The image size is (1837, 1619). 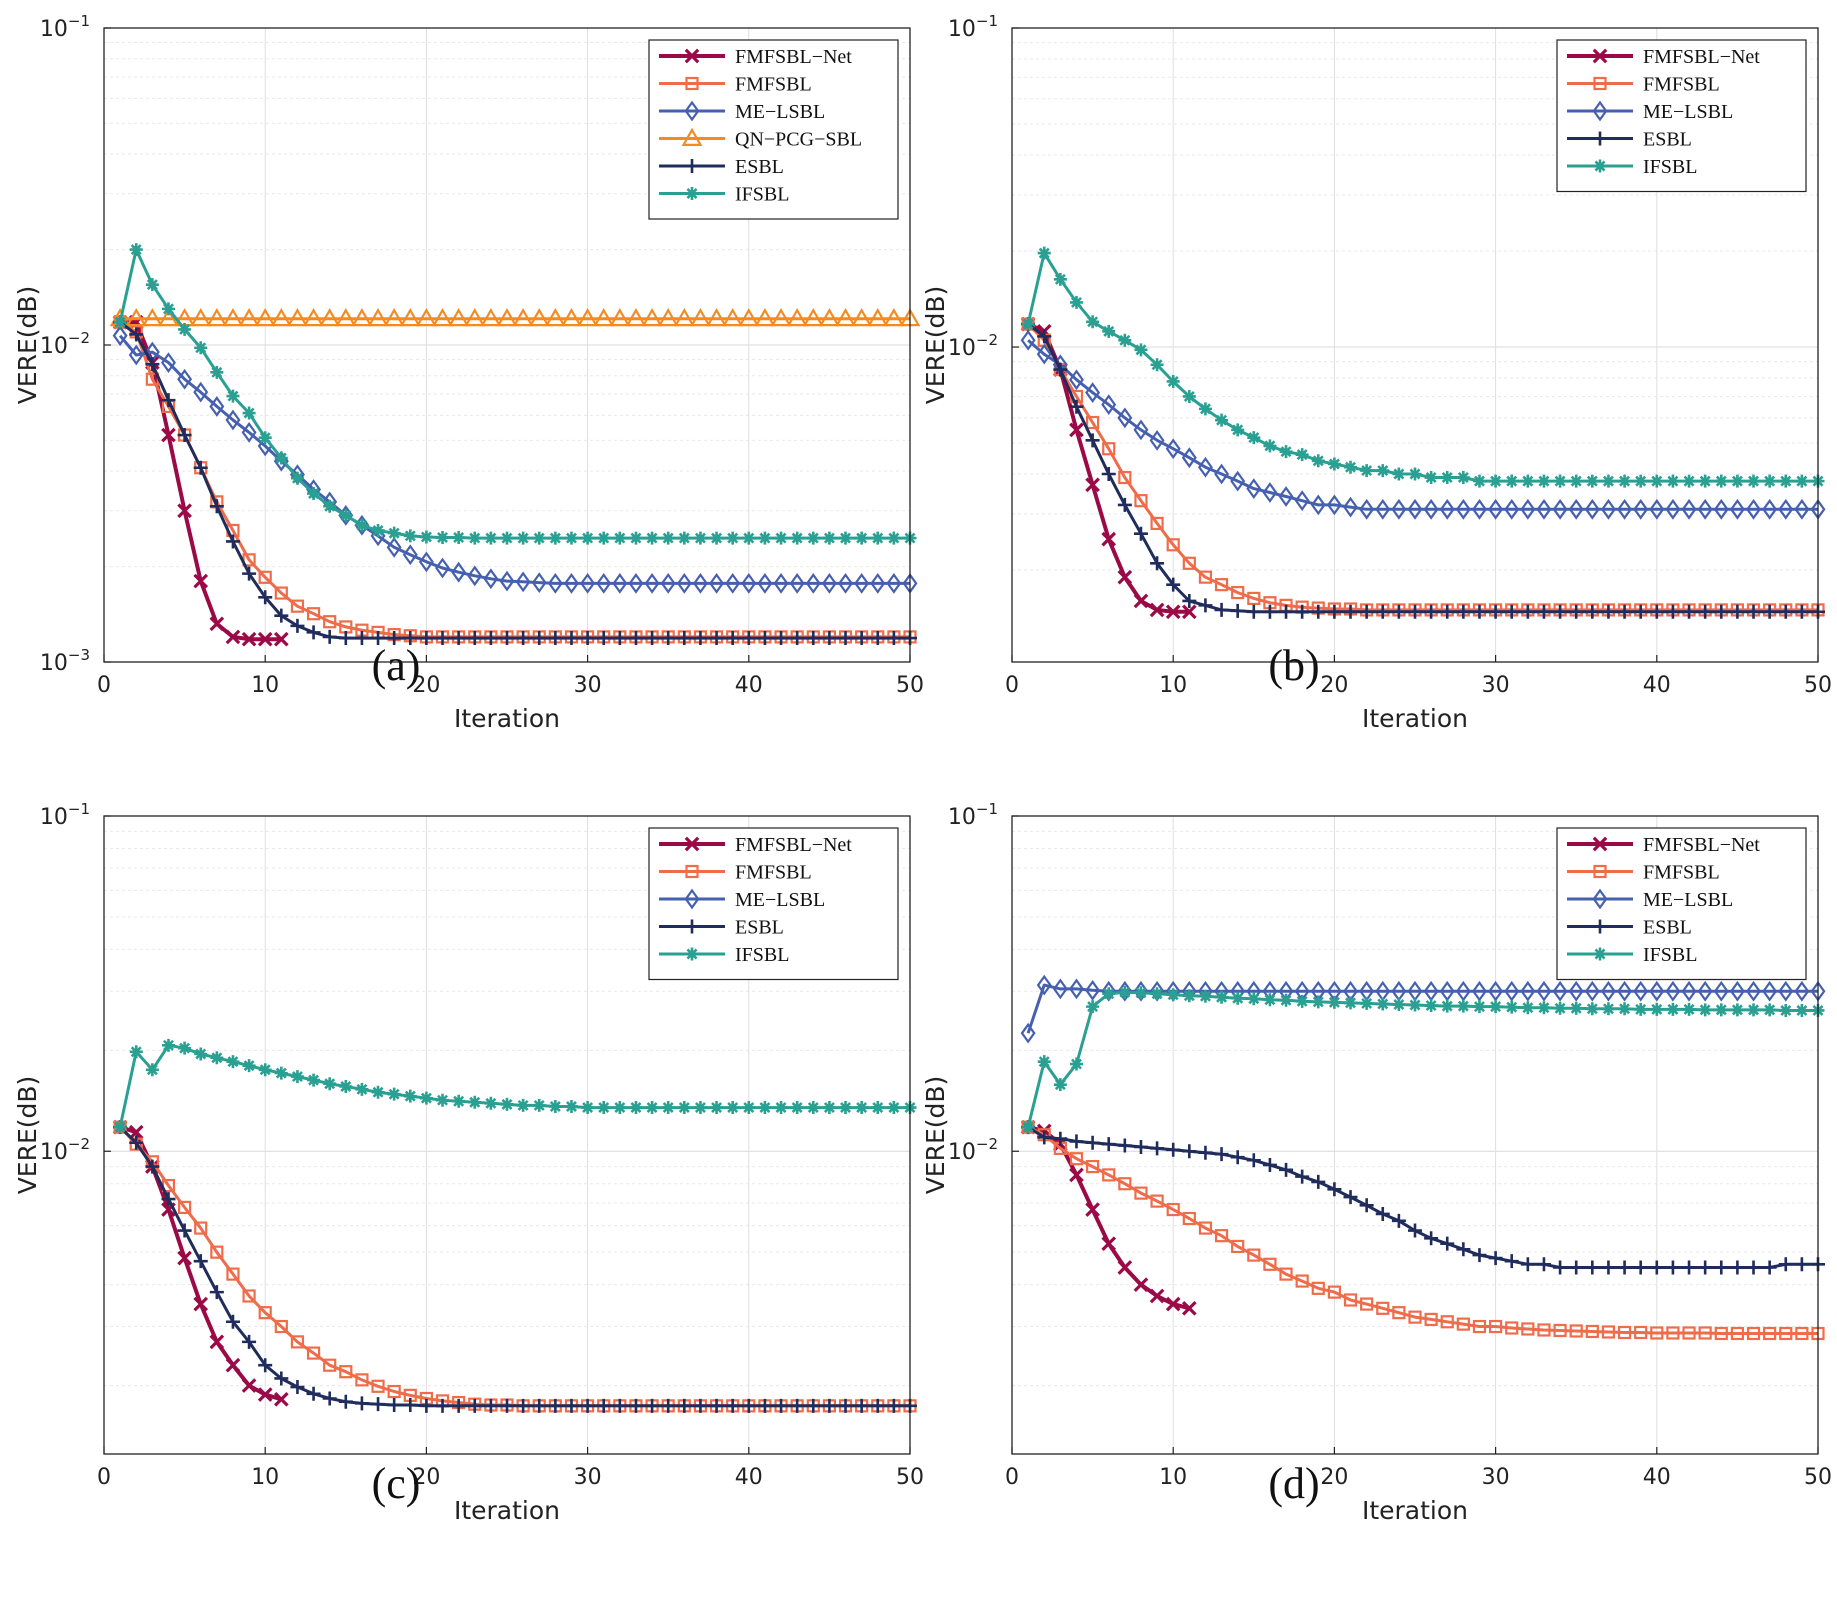 I want to click on series-line, so click(x=514, y=459).